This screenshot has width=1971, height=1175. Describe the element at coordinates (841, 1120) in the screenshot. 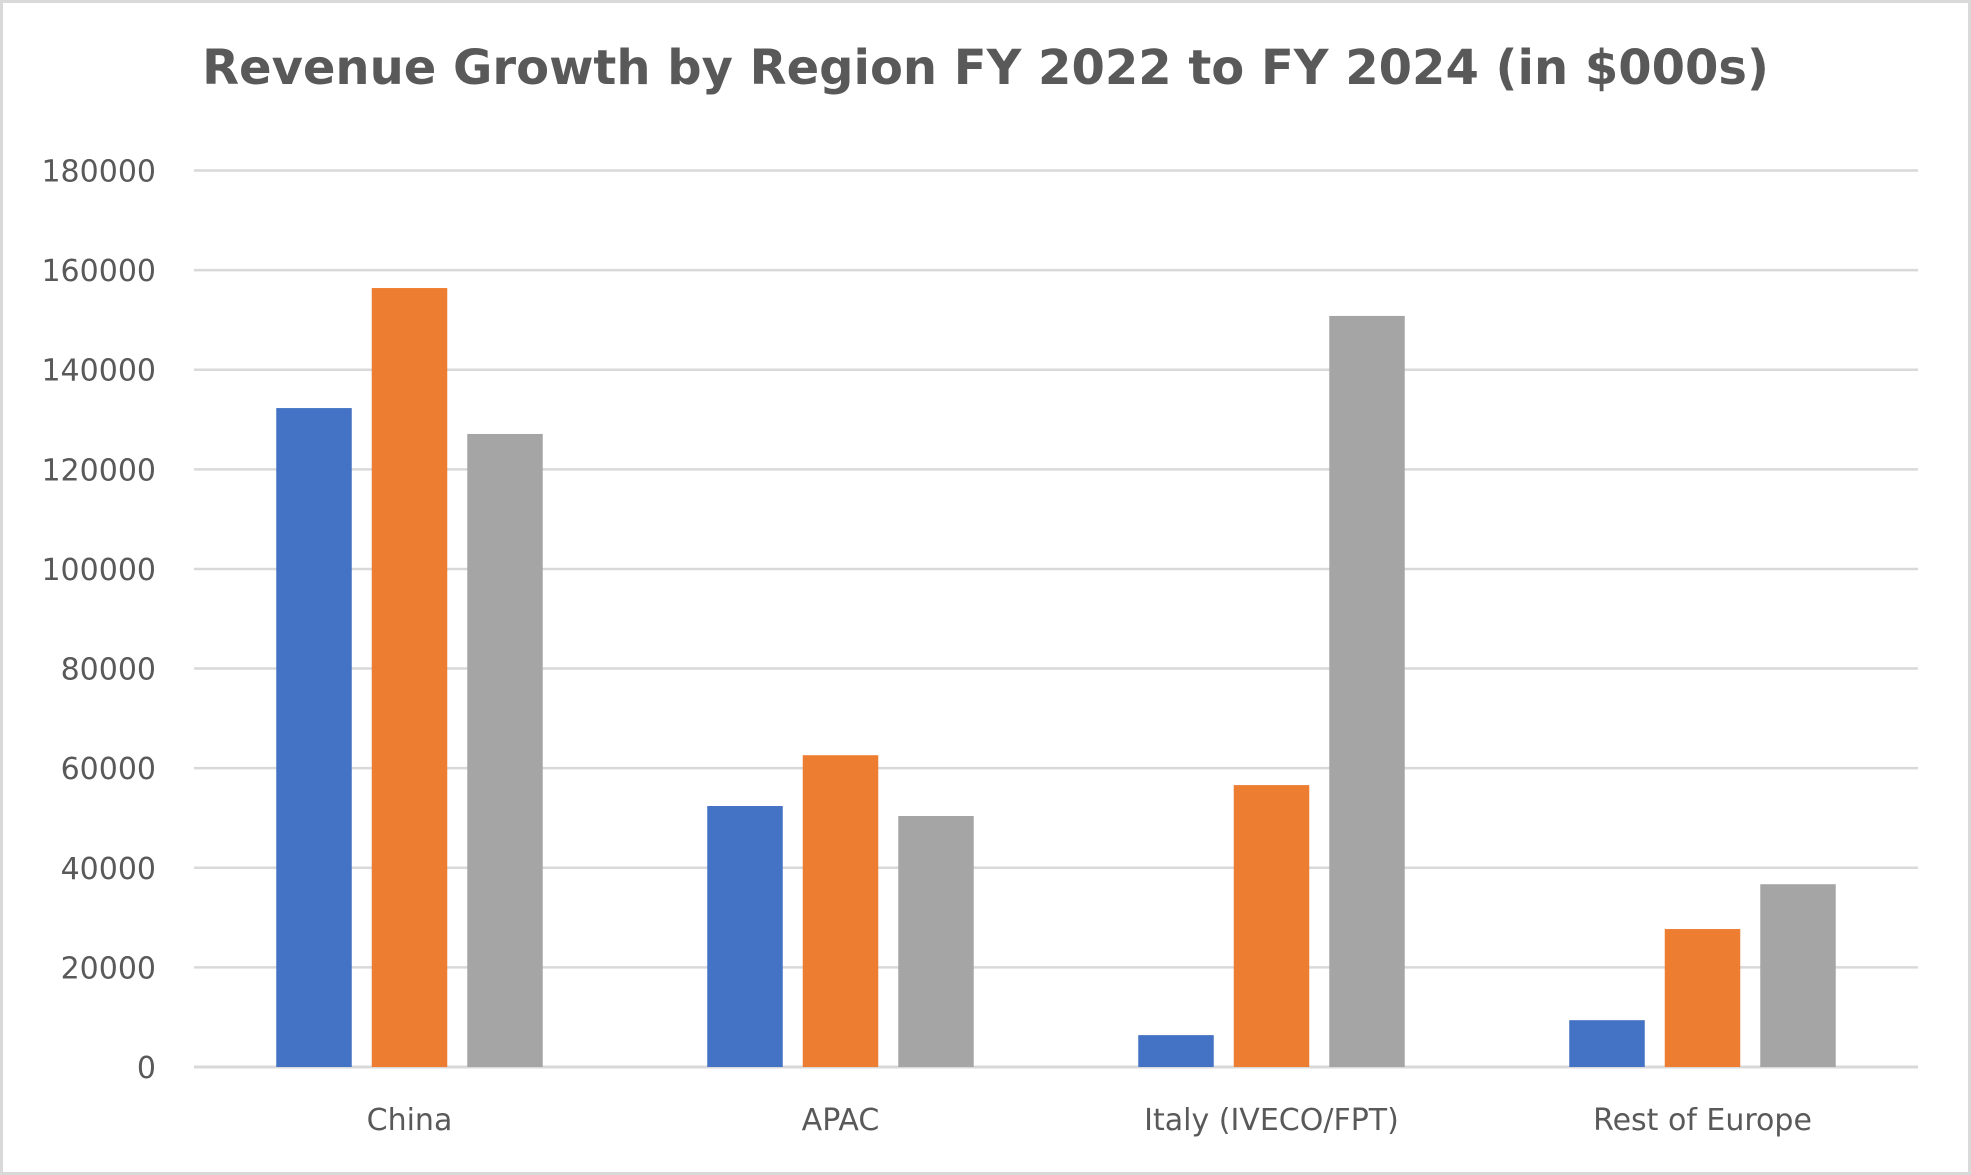

I see `x-category-label: APAC` at that location.